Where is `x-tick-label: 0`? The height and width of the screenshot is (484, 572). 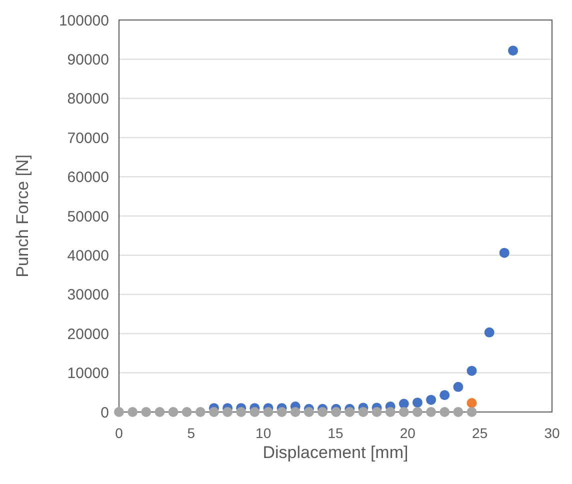
x-tick-label: 0 is located at coordinates (119, 433).